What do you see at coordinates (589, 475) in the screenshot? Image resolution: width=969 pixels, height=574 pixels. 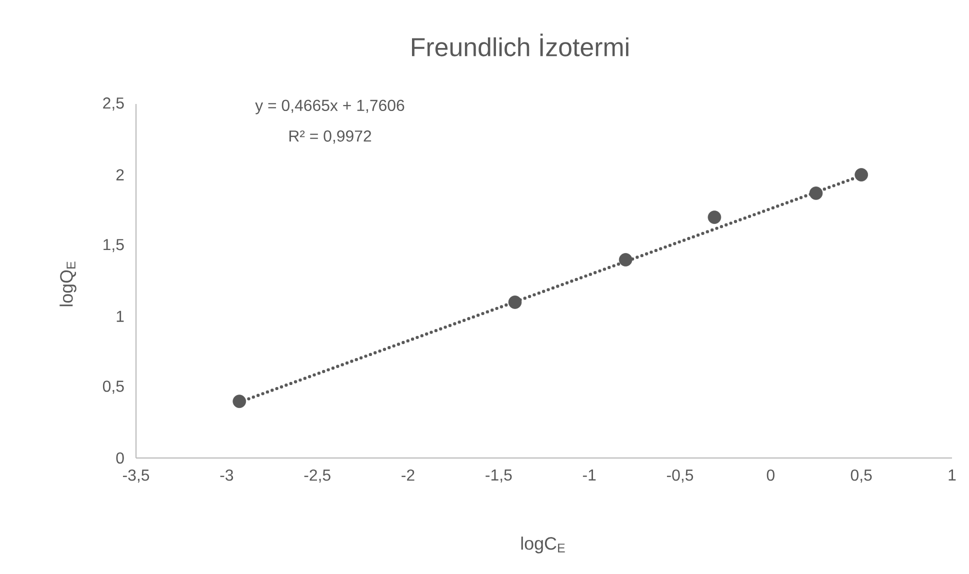 I see `x-tick-label: -1` at bounding box center [589, 475].